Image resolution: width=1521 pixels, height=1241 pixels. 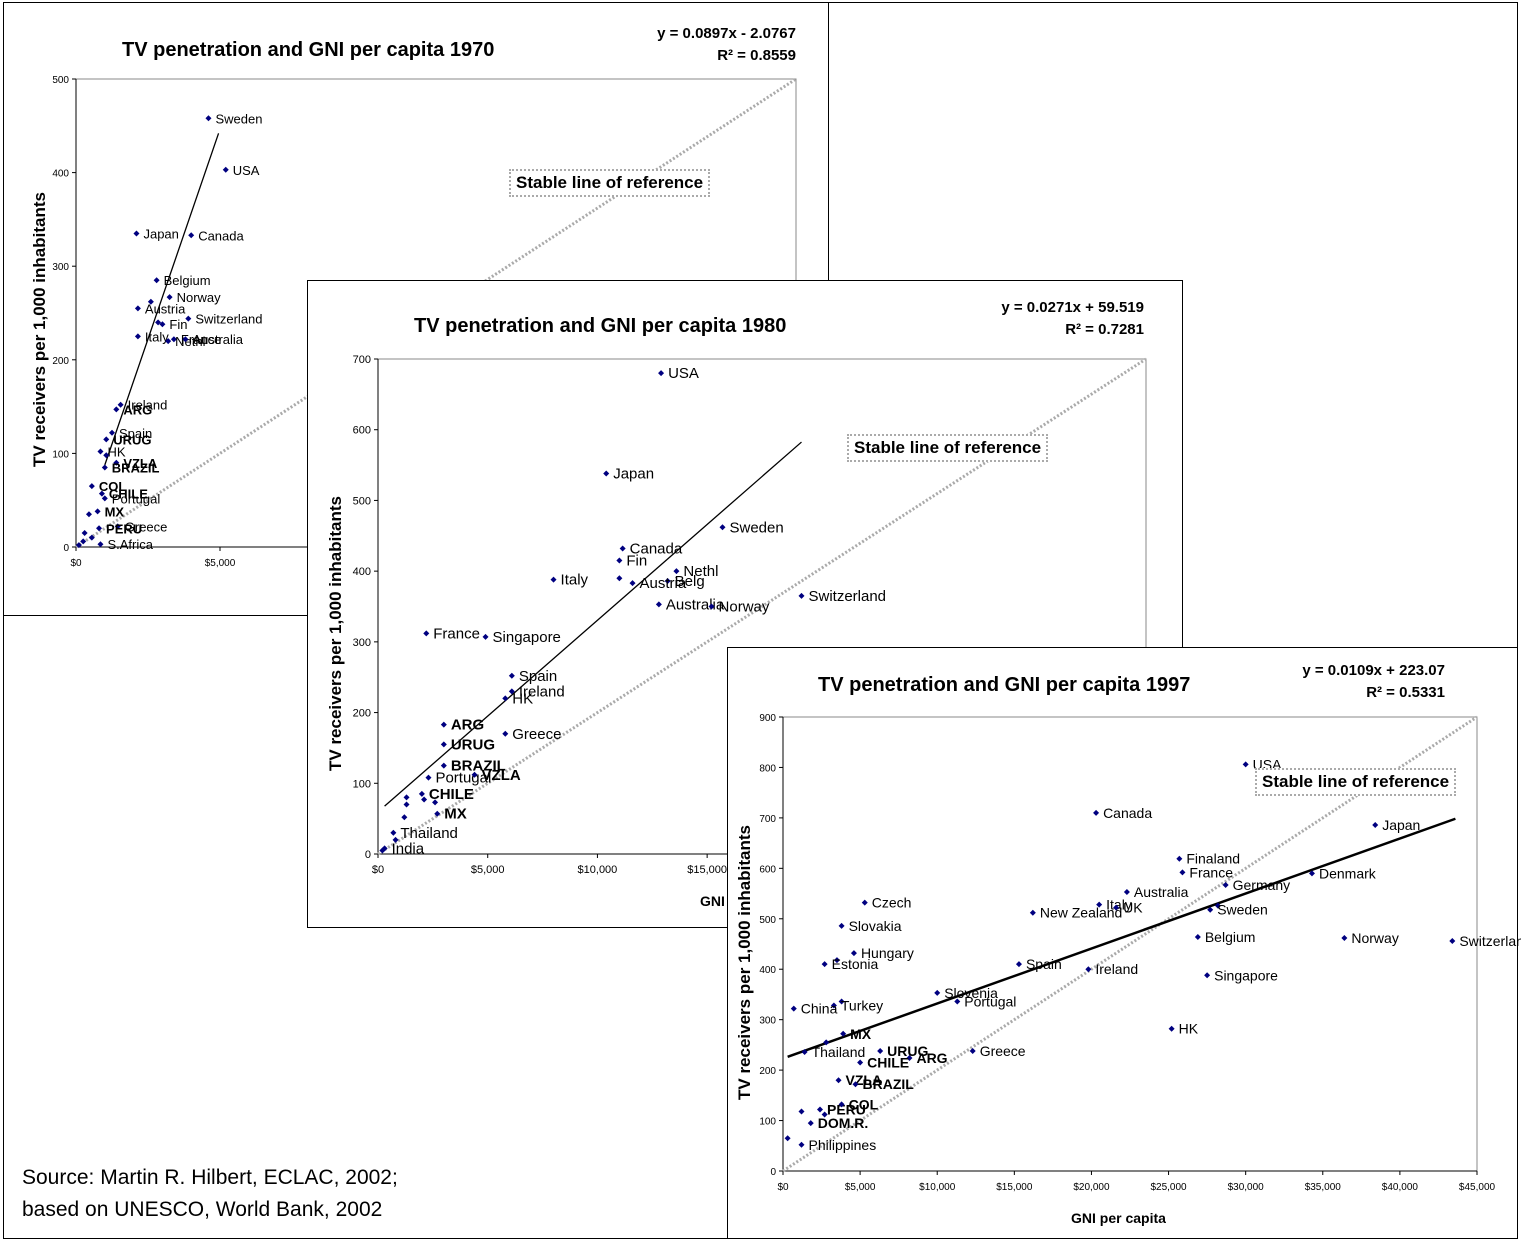 I want to click on point-label: Norway, so click(x=1374, y=938).